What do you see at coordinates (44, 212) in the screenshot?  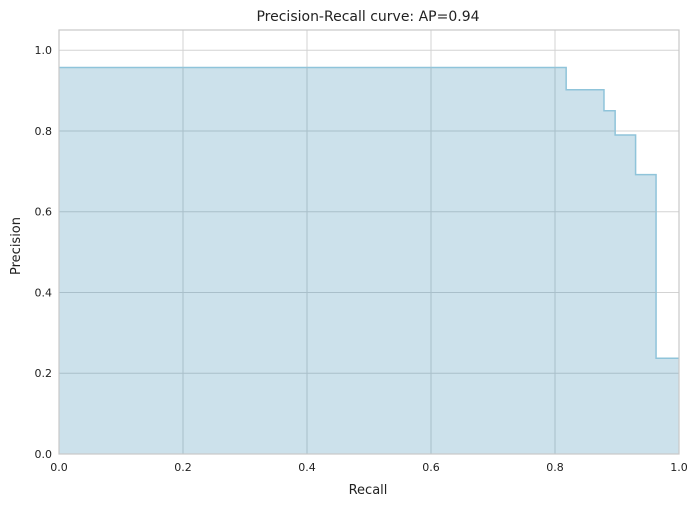 I see `y-tick-label: 0.6` at bounding box center [44, 212].